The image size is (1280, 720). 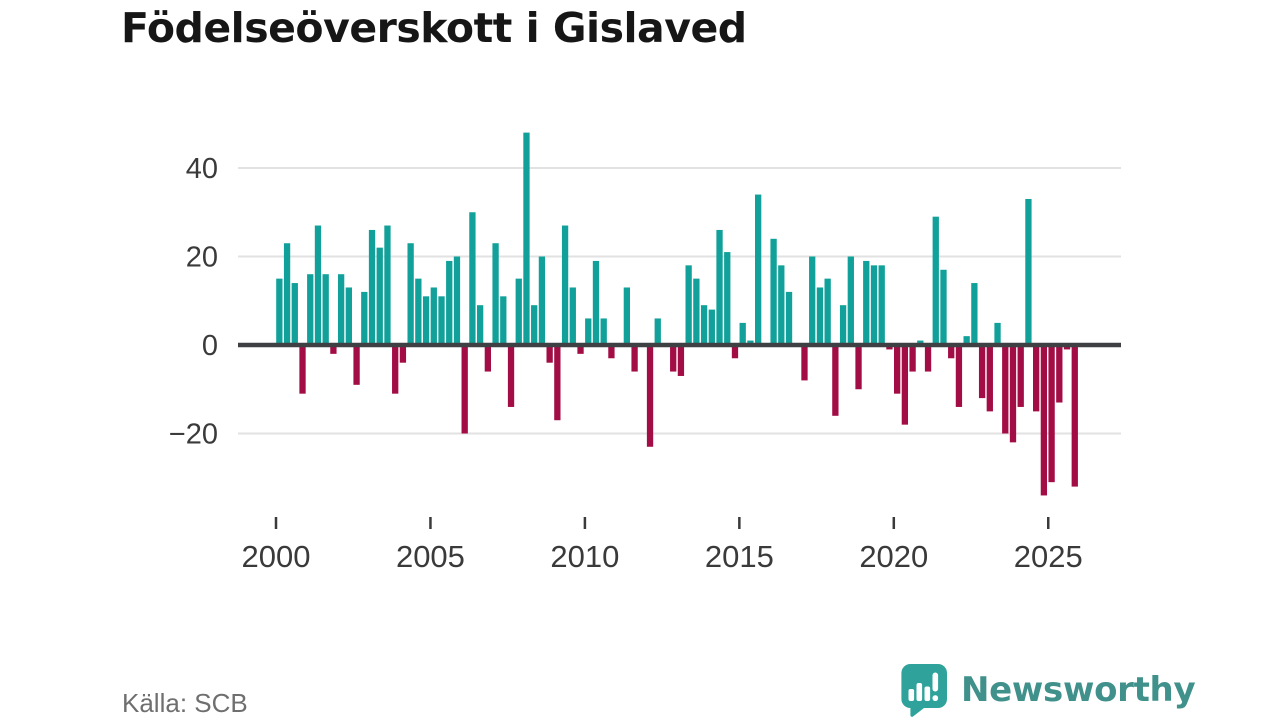 What do you see at coordinates (434, 28) in the screenshot?
I see `chart-title: Födelseöverskott i Gislaved` at bounding box center [434, 28].